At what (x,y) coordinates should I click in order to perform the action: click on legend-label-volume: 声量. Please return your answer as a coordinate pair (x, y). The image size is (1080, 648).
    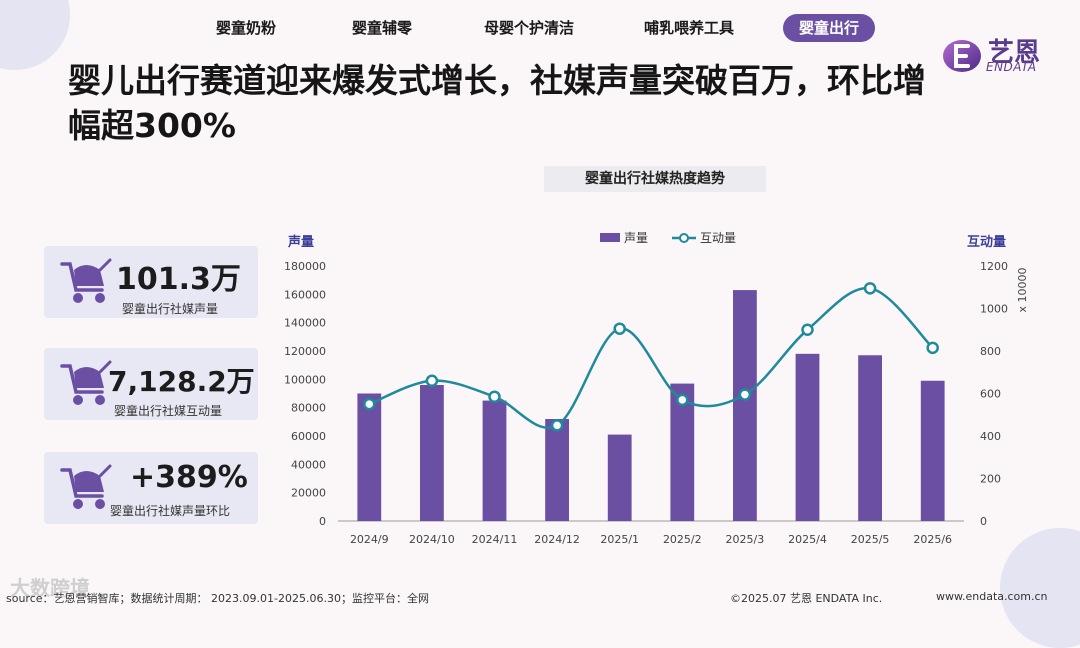
    Looking at the image, I should click on (636, 238).